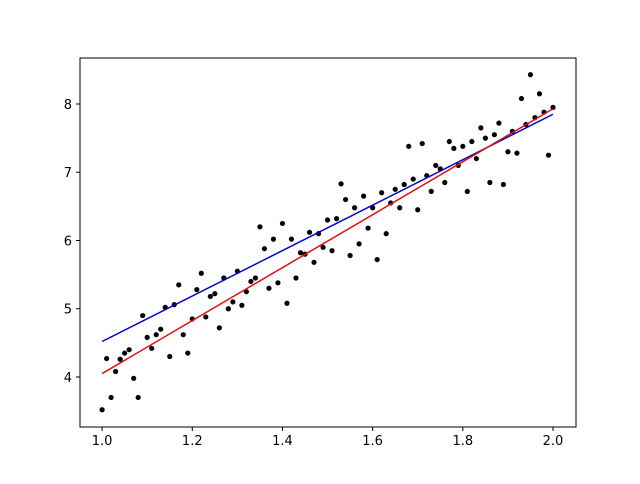  What do you see at coordinates (282, 441) in the screenshot?
I see `x-tick-label: 1.4` at bounding box center [282, 441].